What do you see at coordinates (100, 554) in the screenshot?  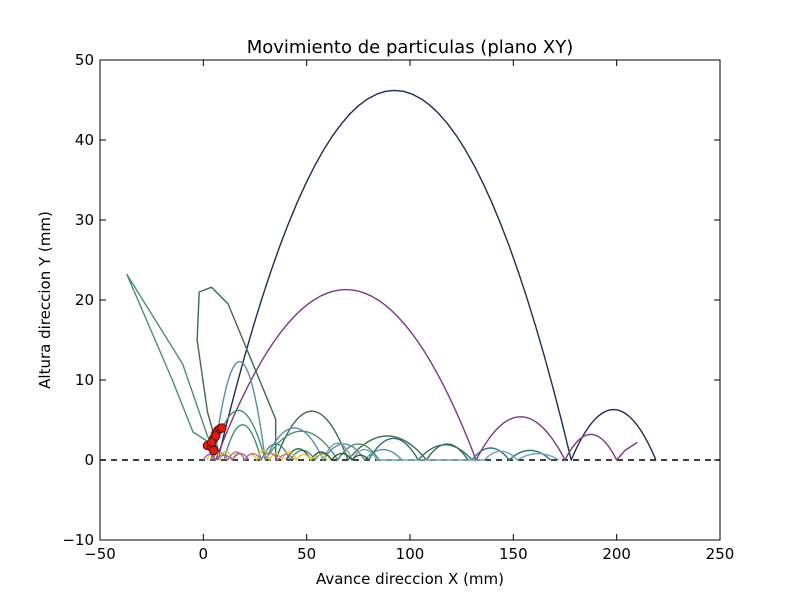 I see `x-tick-label: −50` at bounding box center [100, 554].